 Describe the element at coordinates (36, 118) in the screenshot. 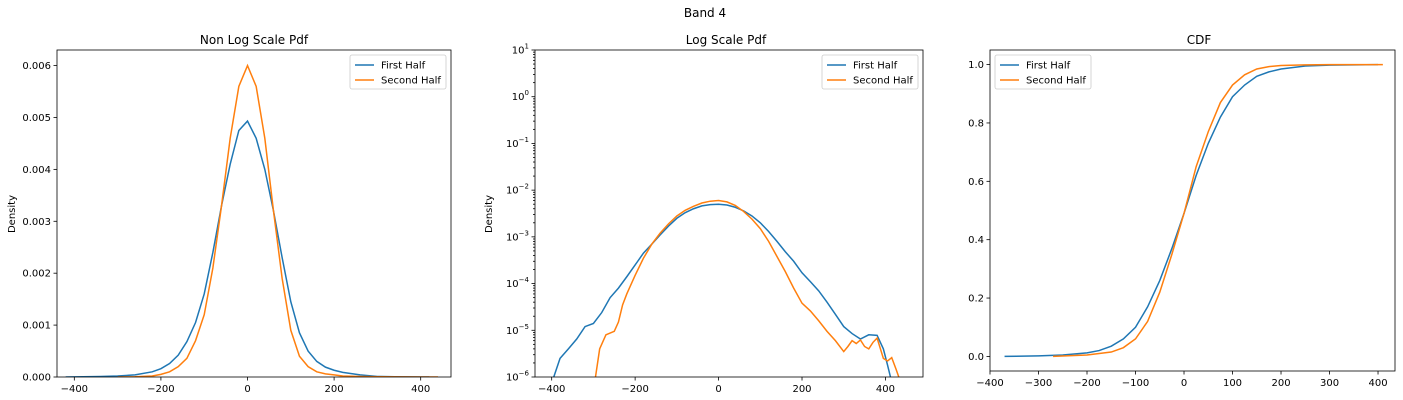

I see `y-tick-label: 0.005` at that location.